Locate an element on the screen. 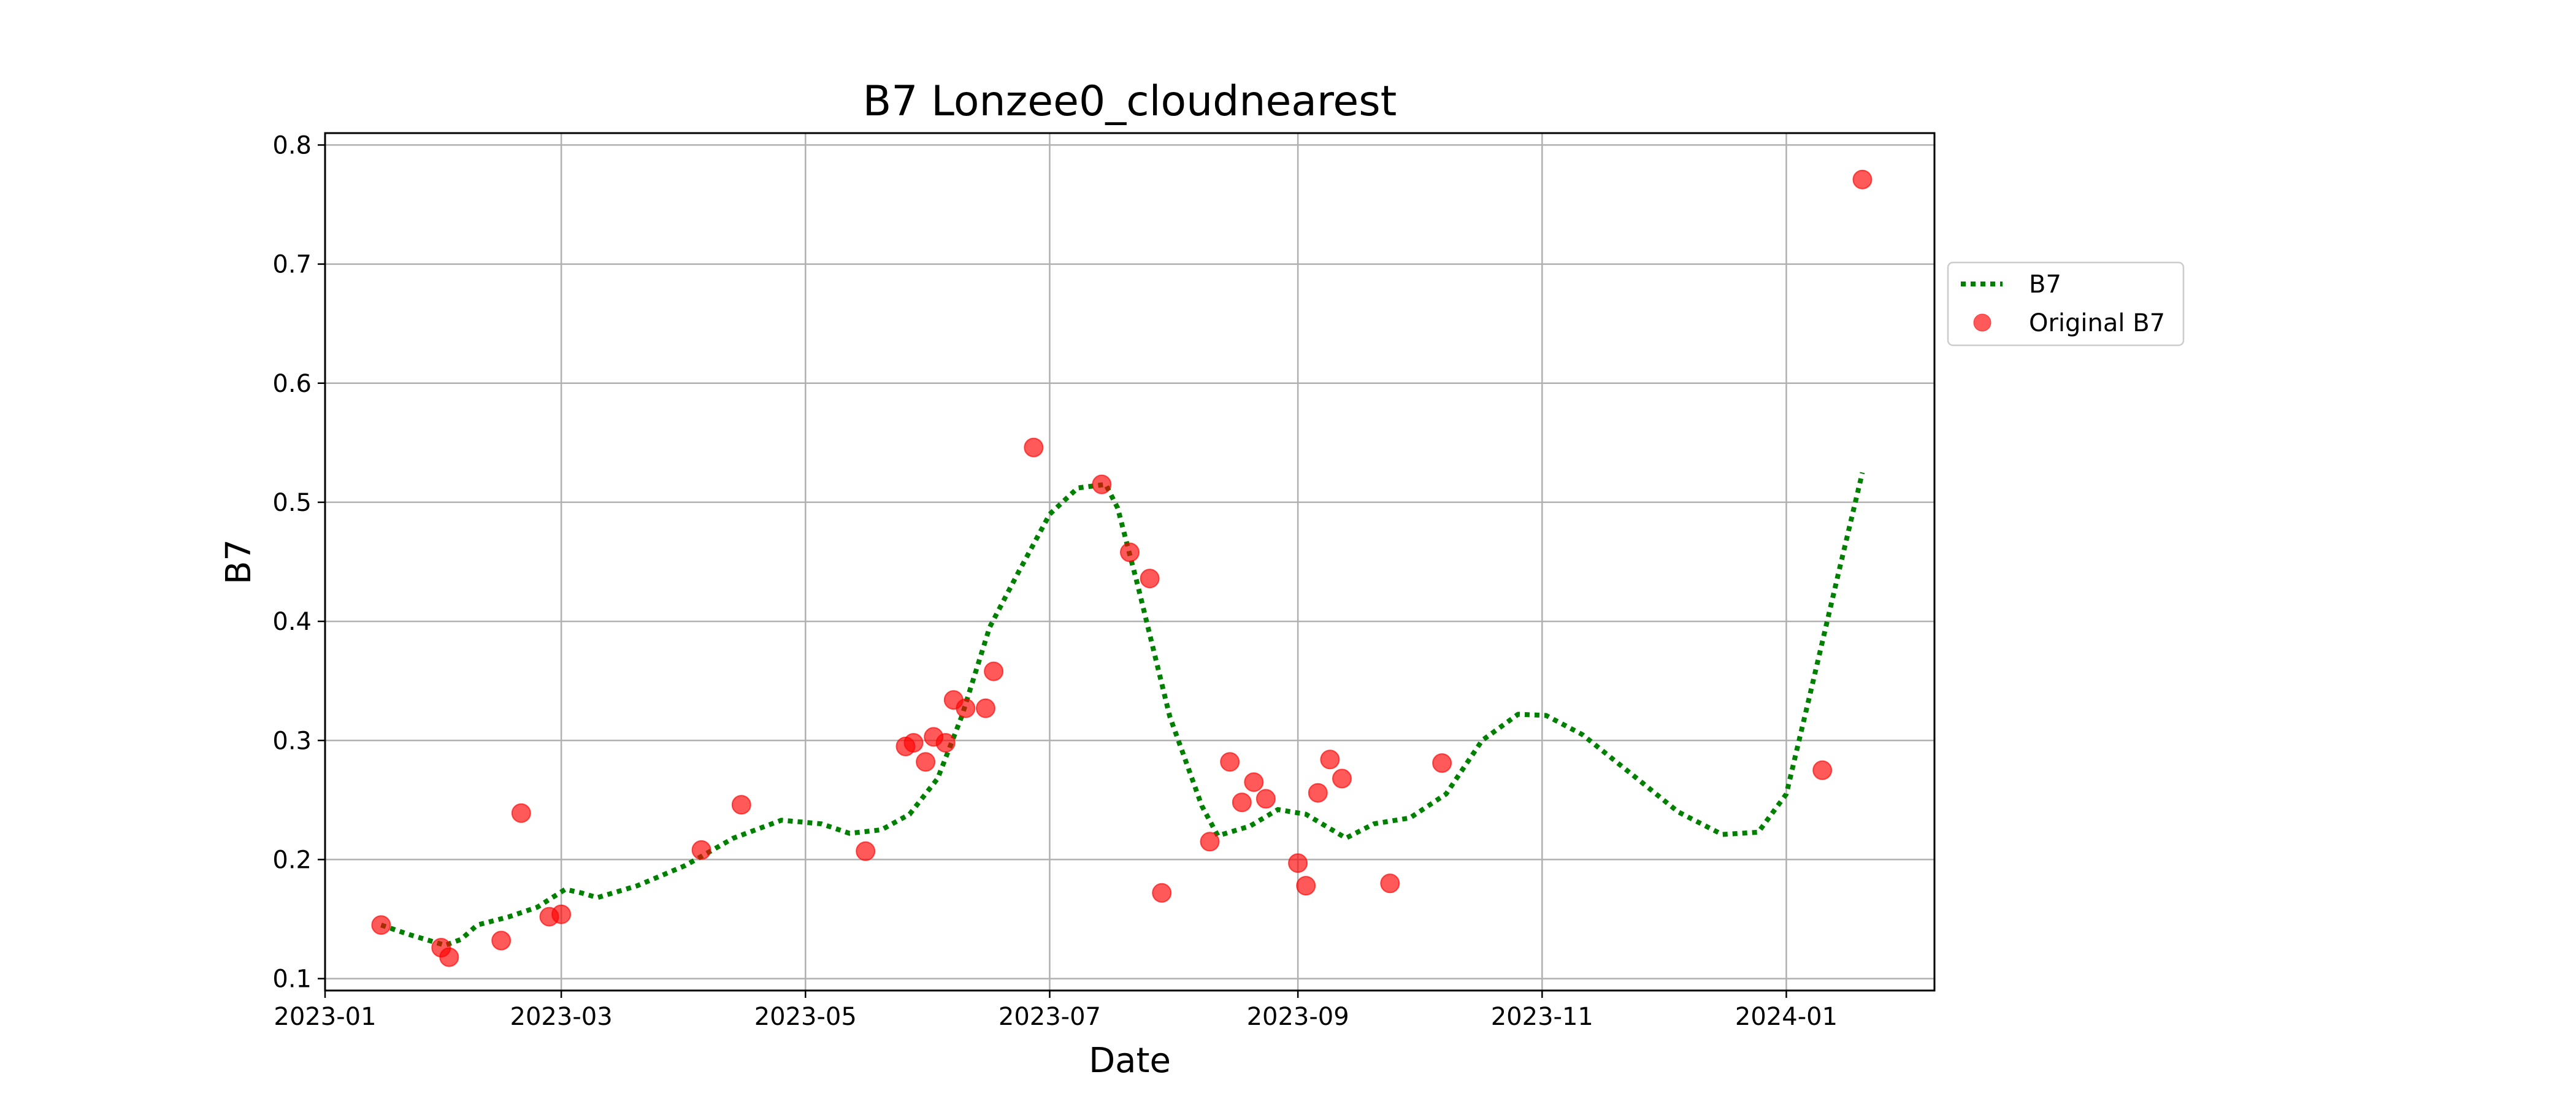  y-tick-label: 0.8 is located at coordinates (292, 145).